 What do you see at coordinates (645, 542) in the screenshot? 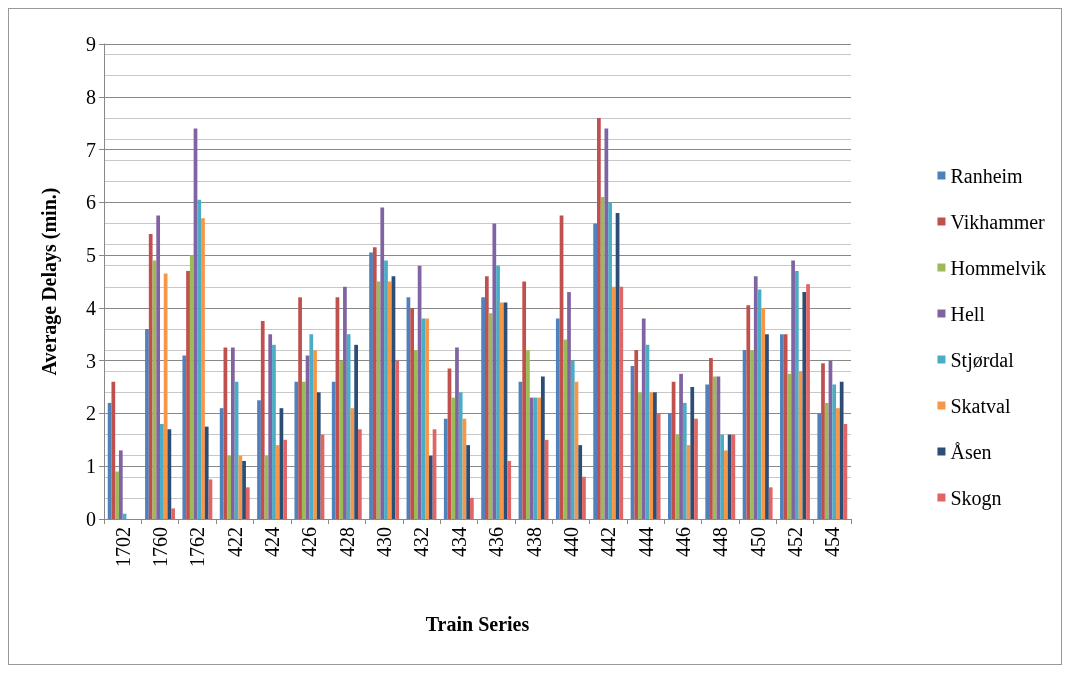
I see `x-tick-label: 444` at bounding box center [645, 542].